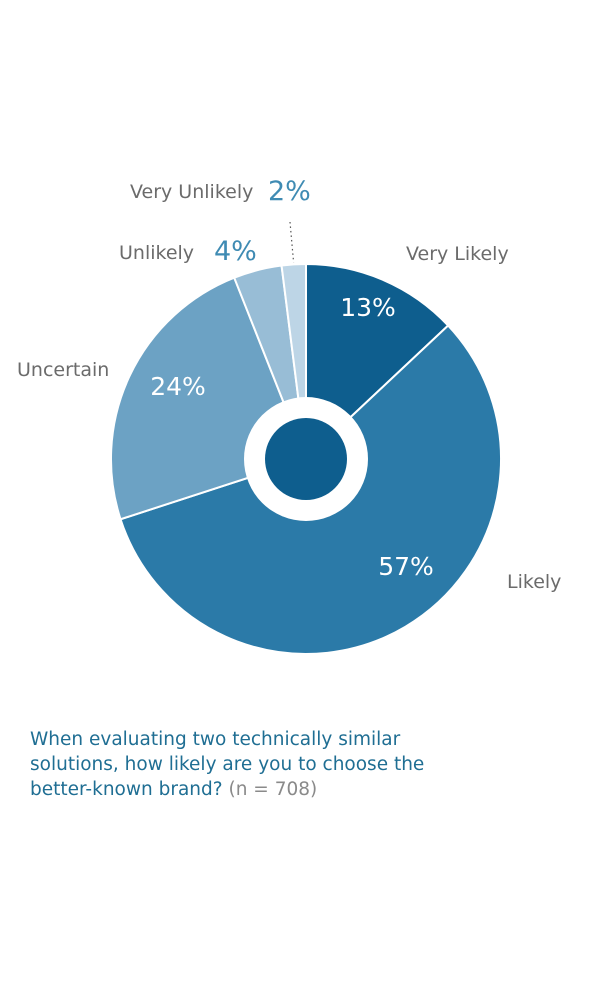 This screenshot has height=1000, width=600. I want to click on value-likely: 57%, so click(406, 566).